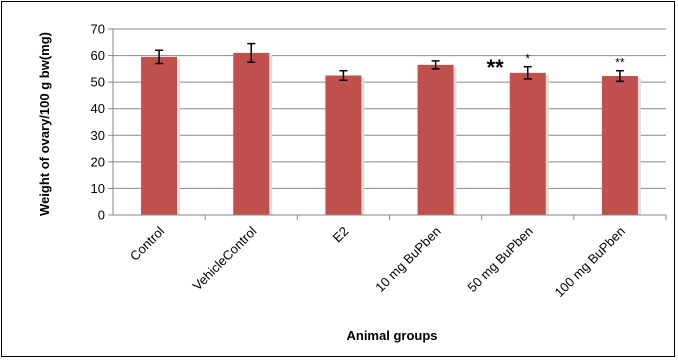  I want to click on significance-marker: **, so click(620, 63).